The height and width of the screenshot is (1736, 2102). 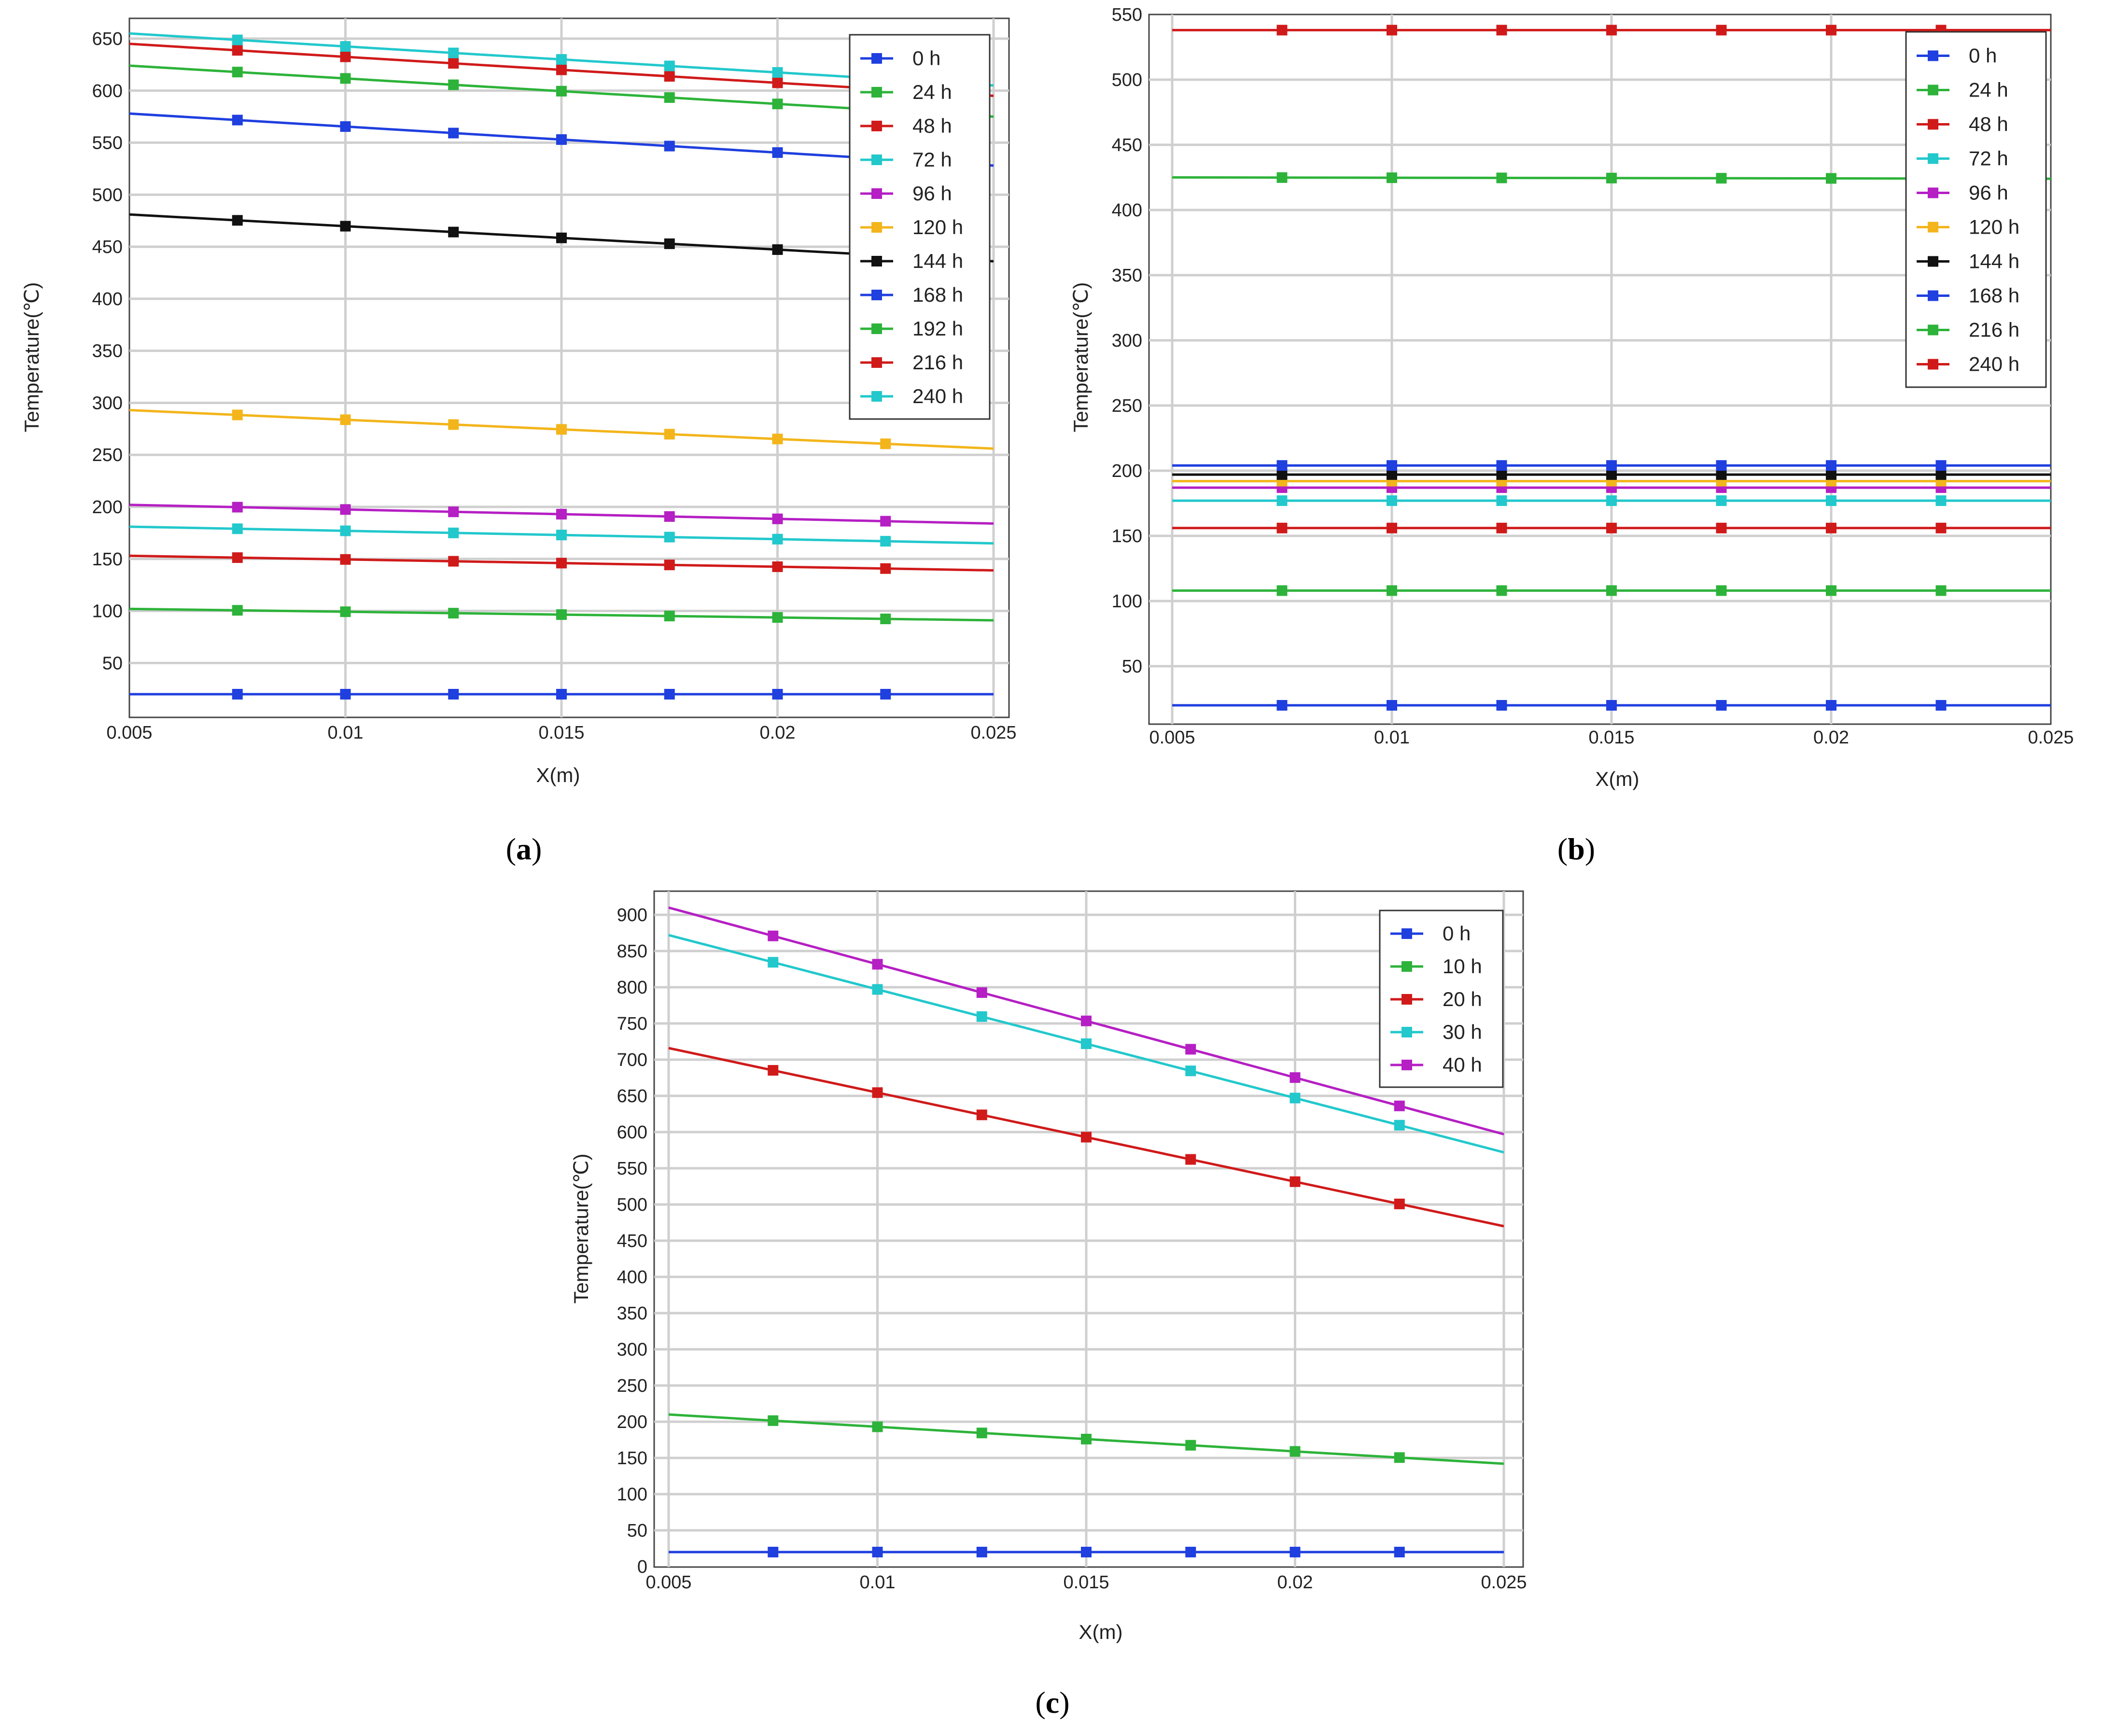 What do you see at coordinates (1994, 330) in the screenshot?
I see `legend-entry-label: 216 h` at bounding box center [1994, 330].